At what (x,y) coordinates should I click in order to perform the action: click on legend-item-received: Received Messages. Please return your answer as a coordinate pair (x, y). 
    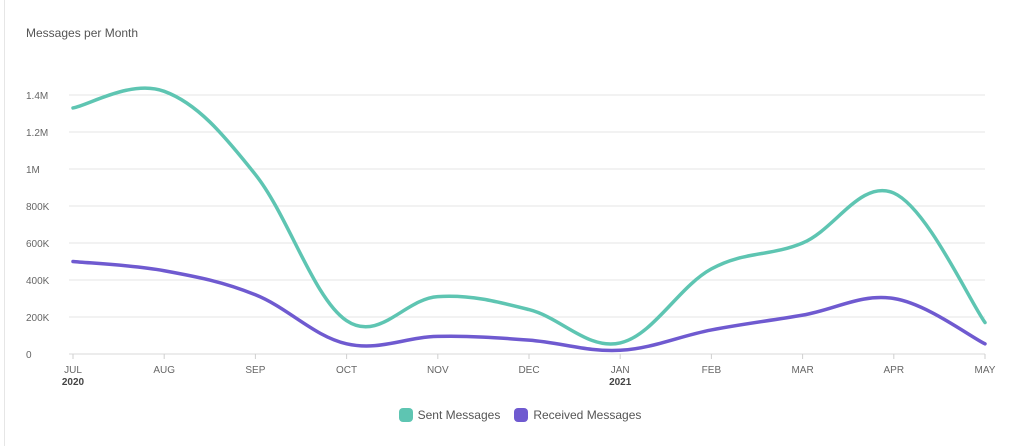
    Looking at the image, I should click on (577, 415).